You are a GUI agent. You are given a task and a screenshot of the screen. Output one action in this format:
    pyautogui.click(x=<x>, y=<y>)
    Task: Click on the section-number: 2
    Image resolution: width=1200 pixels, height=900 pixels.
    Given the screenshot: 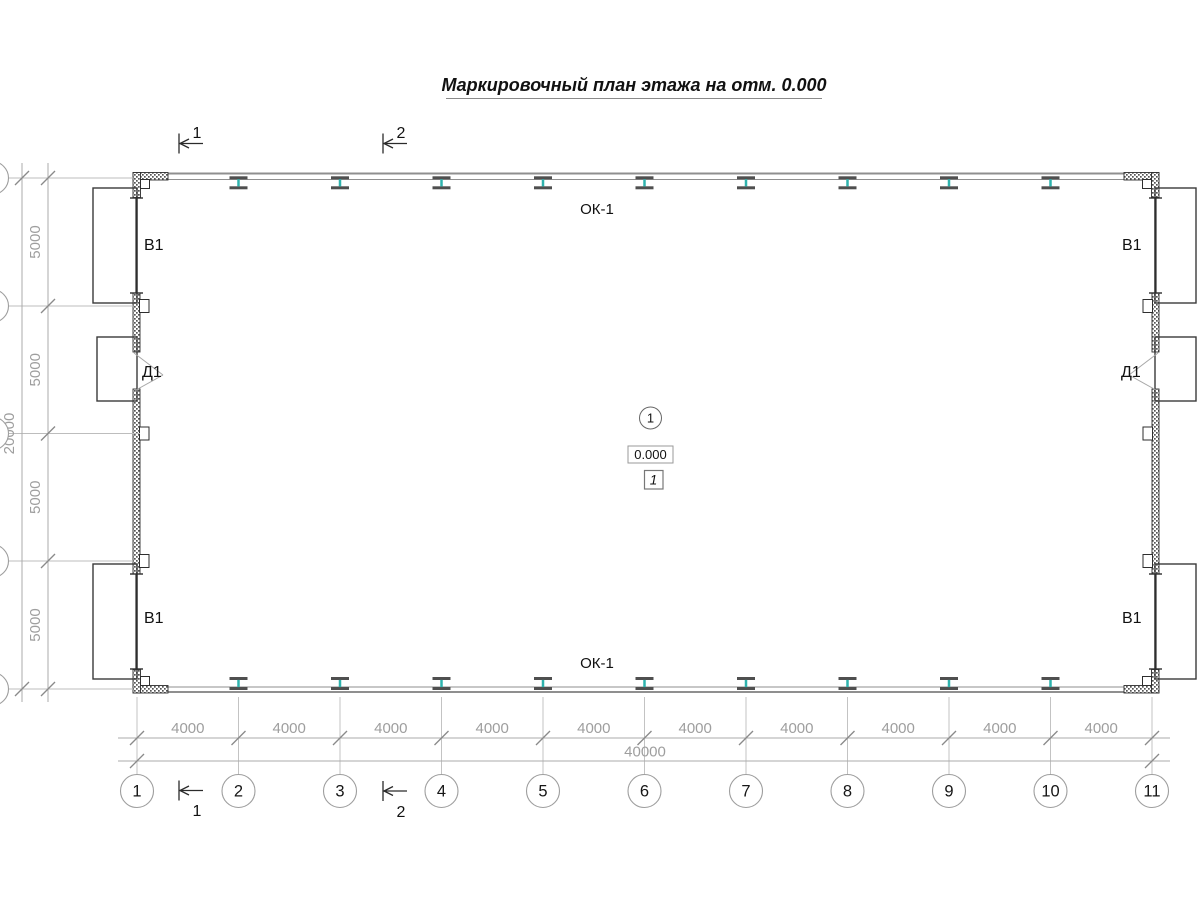 What is the action you would take?
    pyautogui.click(x=401, y=812)
    